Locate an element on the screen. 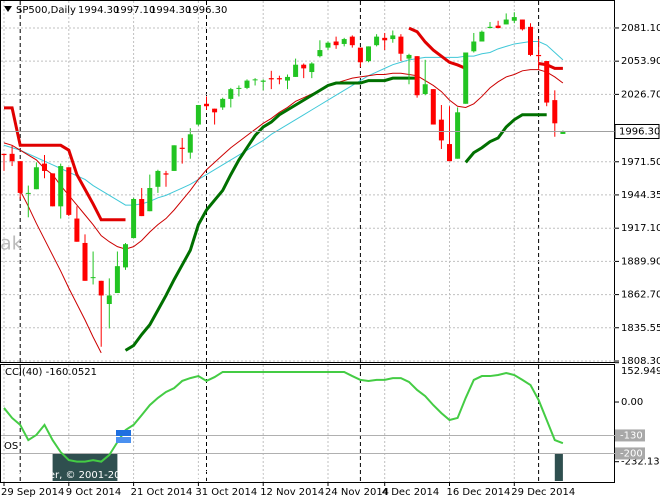 This screenshot has width=660, height=500. oversold-zone is located at coordinates (558, 467).